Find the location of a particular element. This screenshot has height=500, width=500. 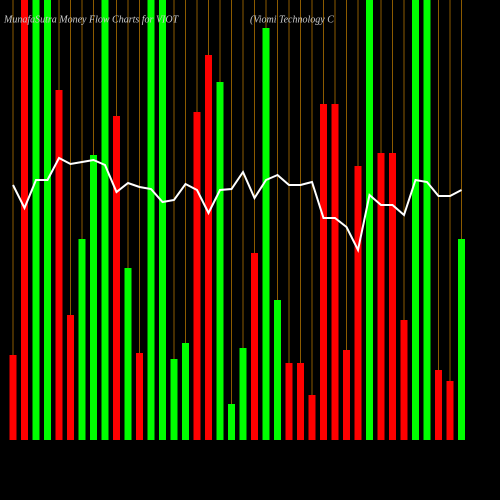

chart-subtitle: (Viomi Technology C is located at coordinates (292, 19).